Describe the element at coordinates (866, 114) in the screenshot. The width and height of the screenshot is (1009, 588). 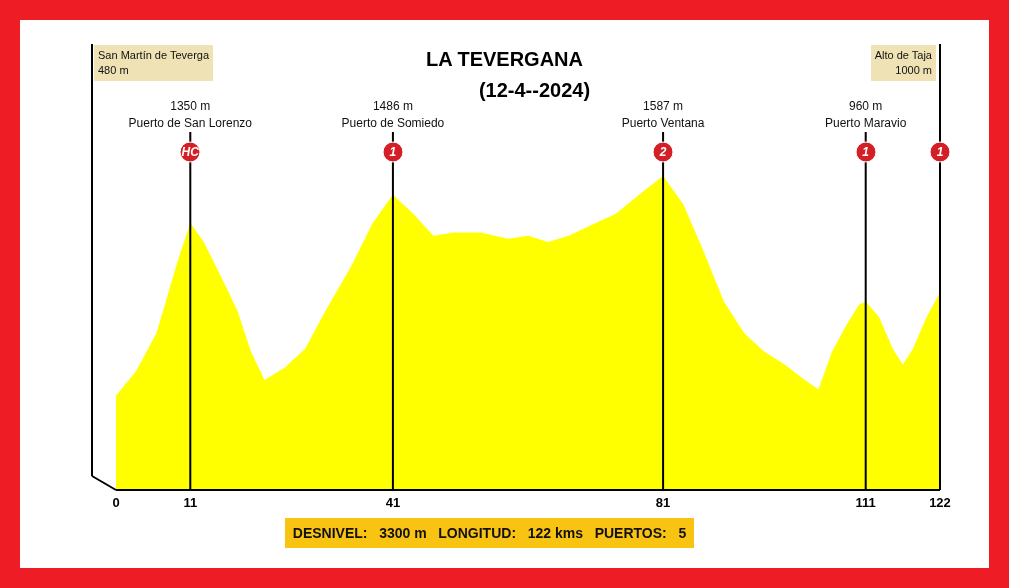
I see `ref-line-label: 960 m Puerto Maravio` at that location.